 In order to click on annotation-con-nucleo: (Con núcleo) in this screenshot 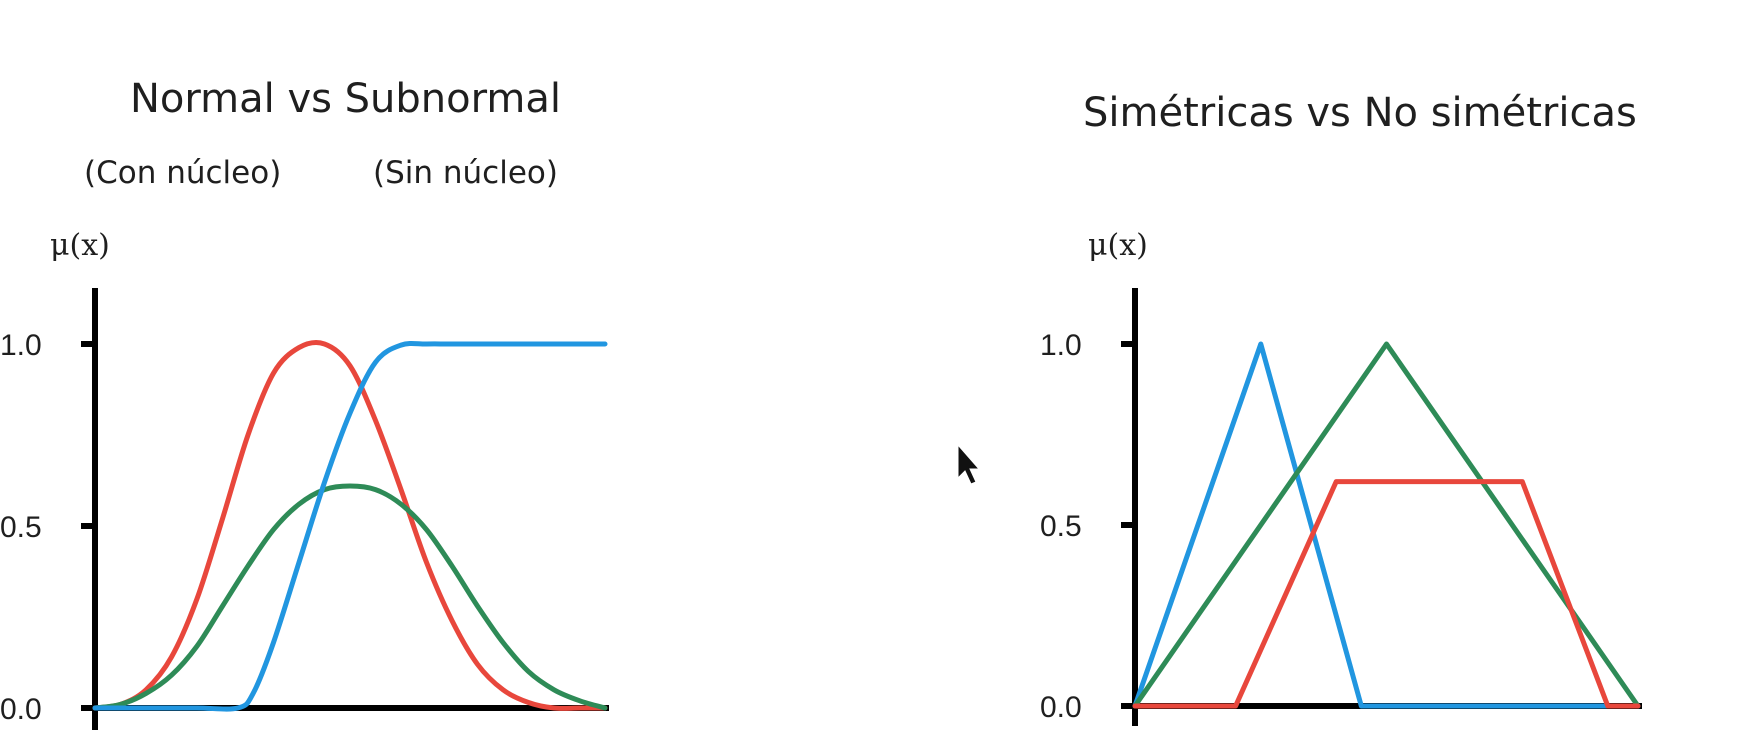, I will do `click(182, 173)`.